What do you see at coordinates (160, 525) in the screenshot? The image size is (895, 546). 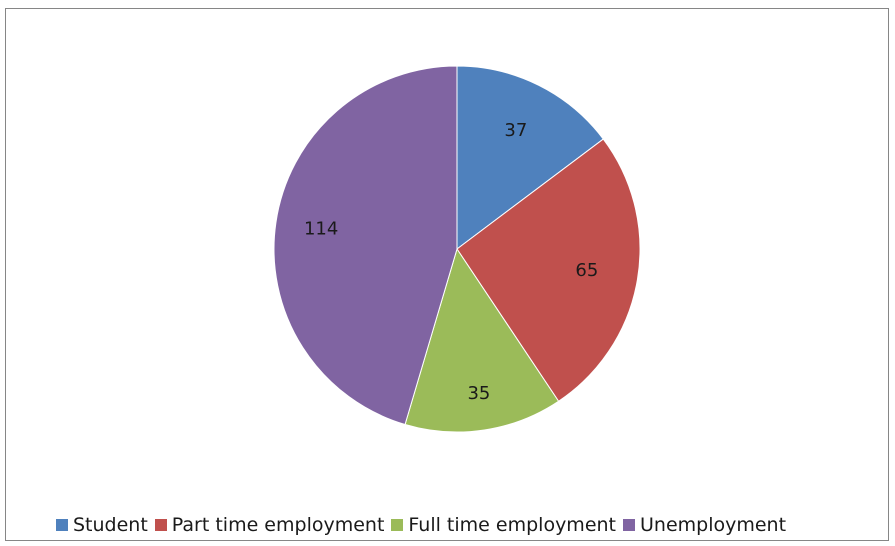 I see `legend-swatch-part-time` at bounding box center [160, 525].